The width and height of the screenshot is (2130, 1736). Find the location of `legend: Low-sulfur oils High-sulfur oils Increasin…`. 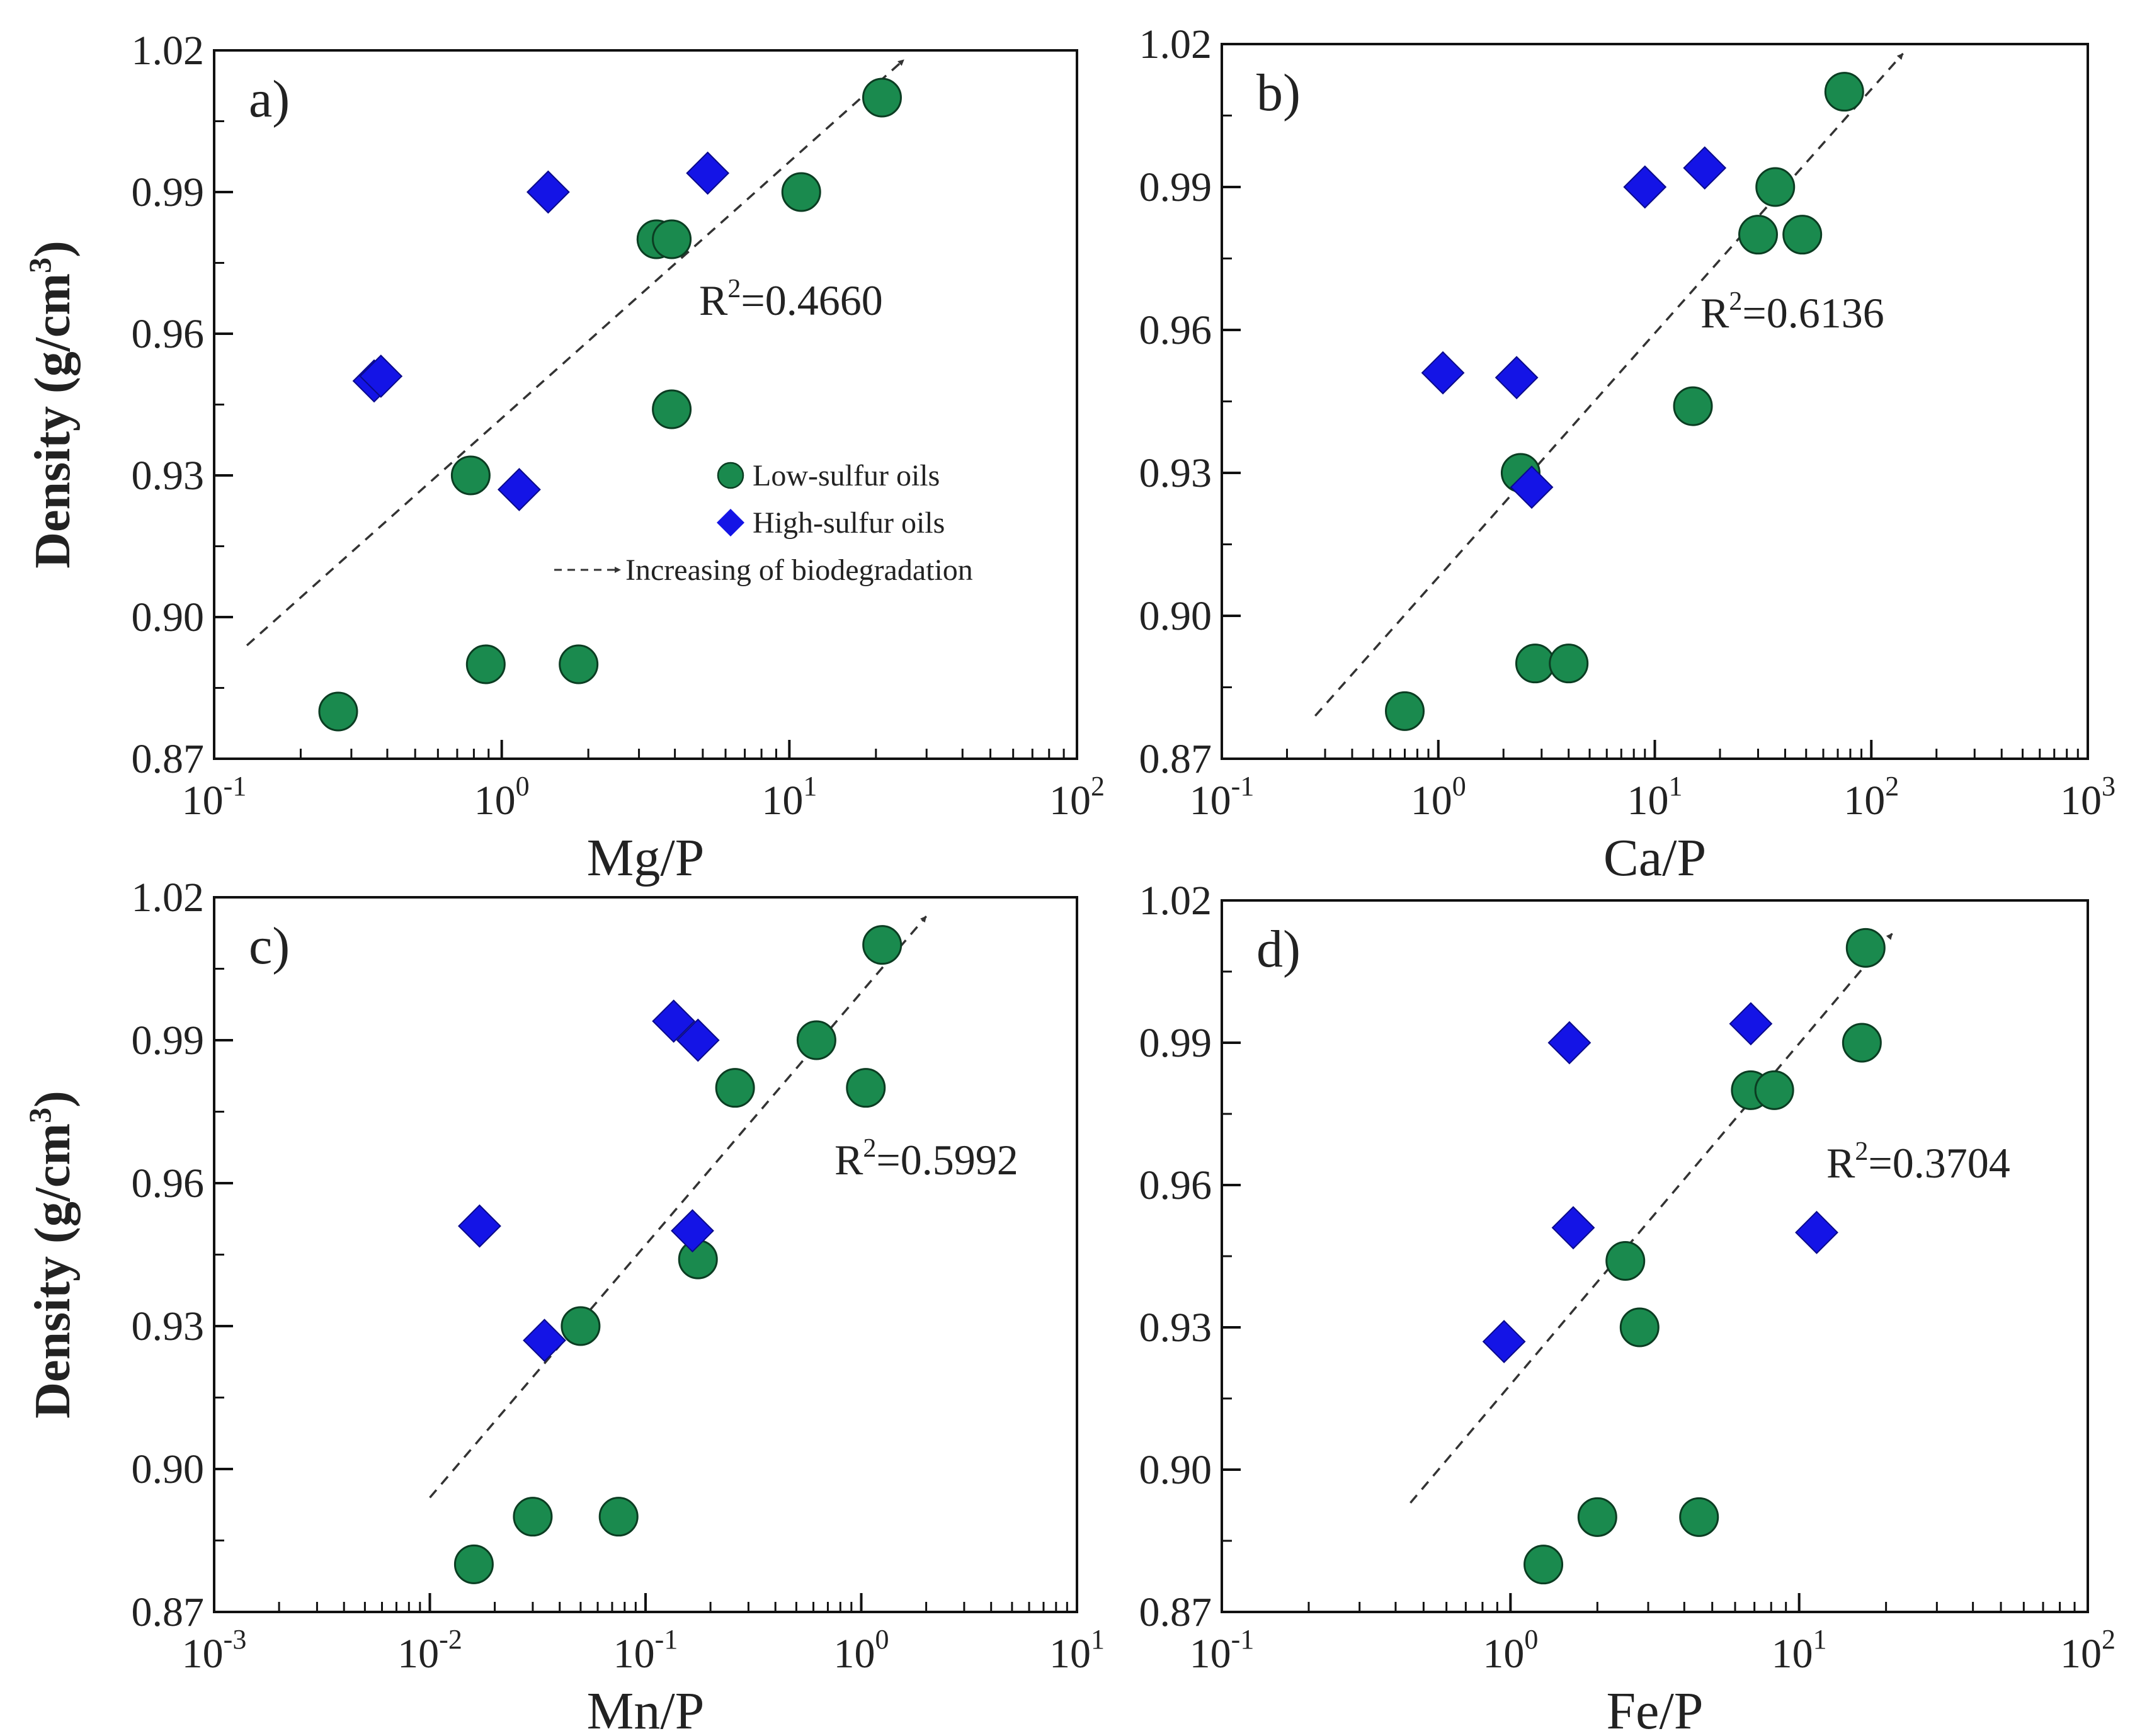

legend: Low-sulfur oils High-sulfur oils Increasin… is located at coordinates (763, 523).